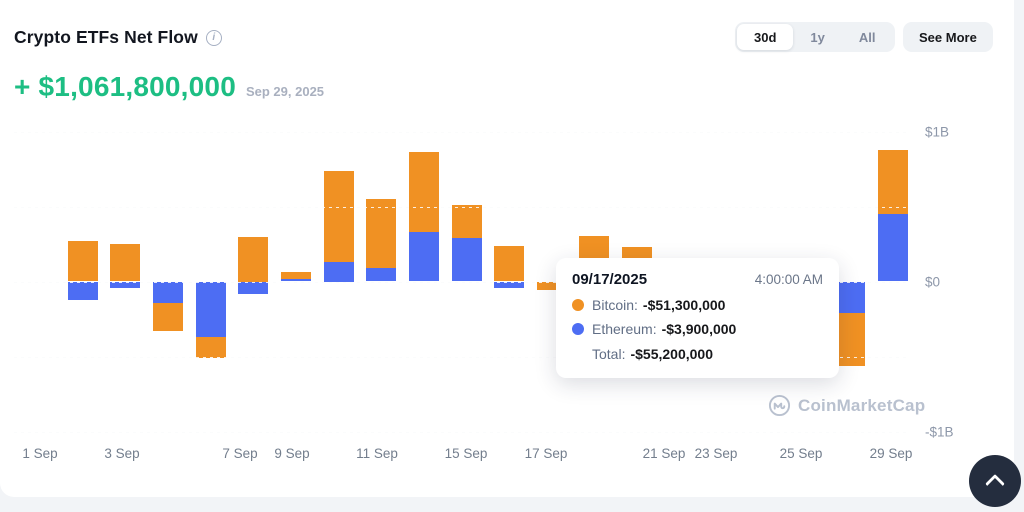 Image resolution: width=1024 pixels, height=512 pixels. I want to click on bar-26-sep-bitcoin, so click(850, 339).